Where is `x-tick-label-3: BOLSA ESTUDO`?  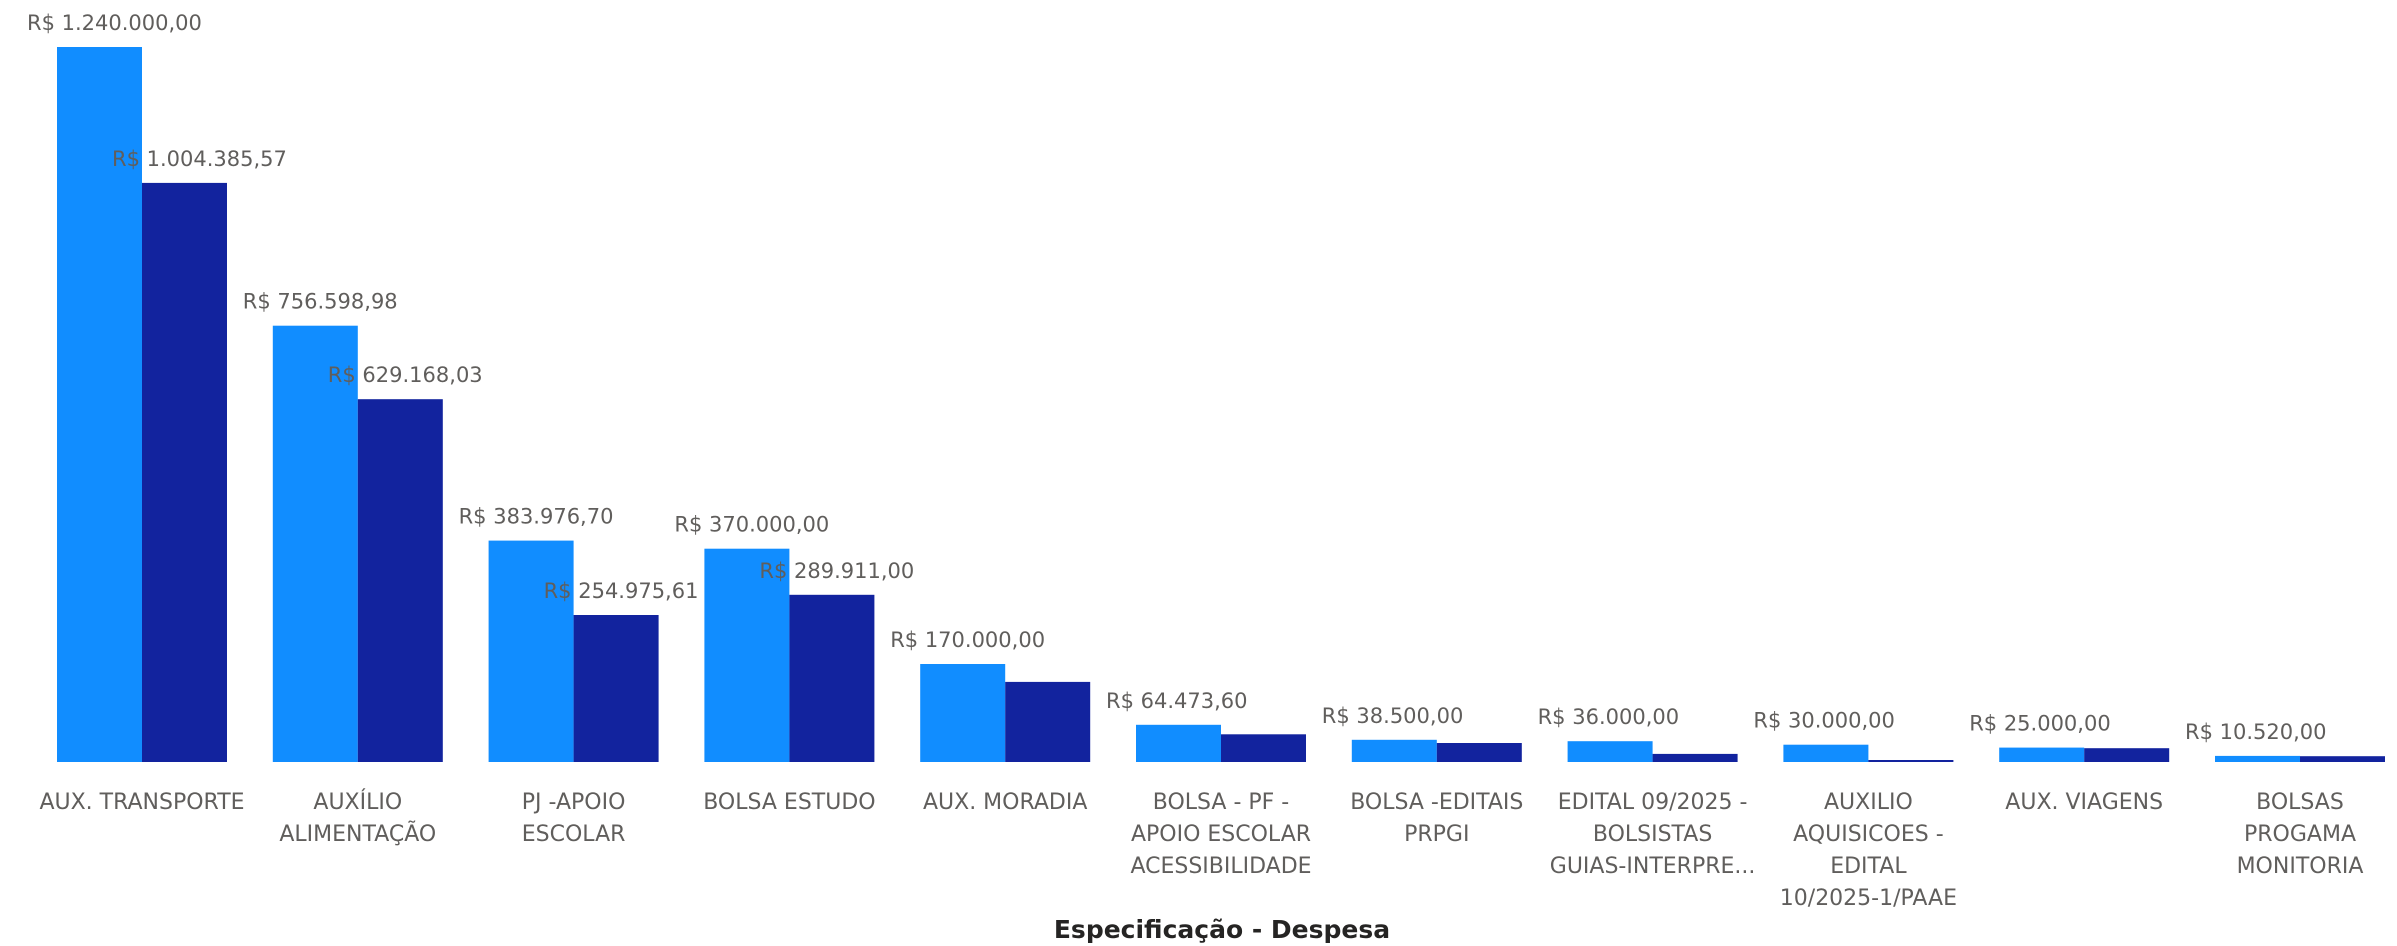
x-tick-label-3: BOLSA ESTUDO is located at coordinates (789, 802).